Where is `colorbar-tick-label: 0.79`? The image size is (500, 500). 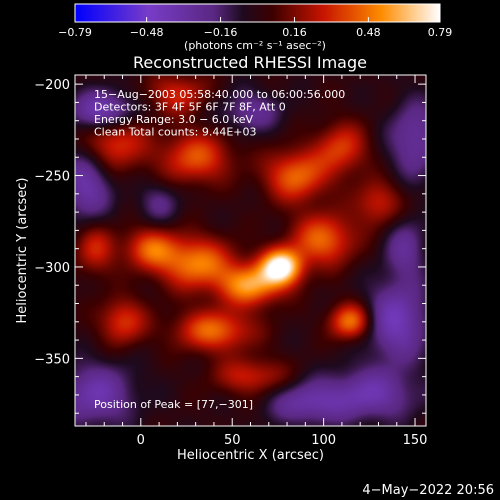 colorbar-tick-label: 0.79 is located at coordinates (440, 32).